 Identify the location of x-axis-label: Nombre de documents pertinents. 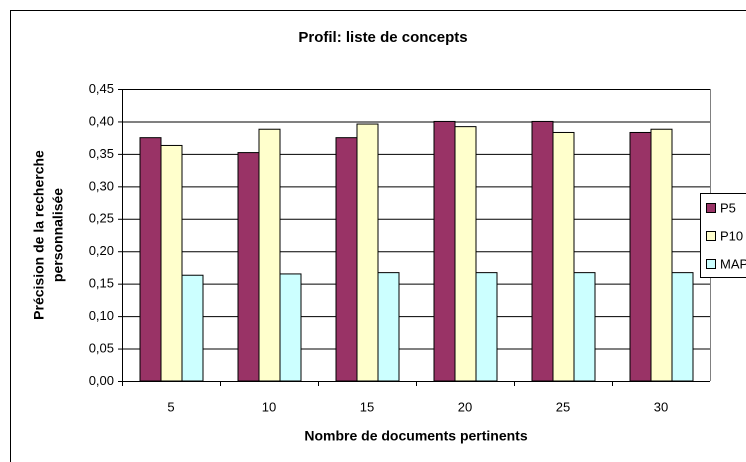
(415, 436).